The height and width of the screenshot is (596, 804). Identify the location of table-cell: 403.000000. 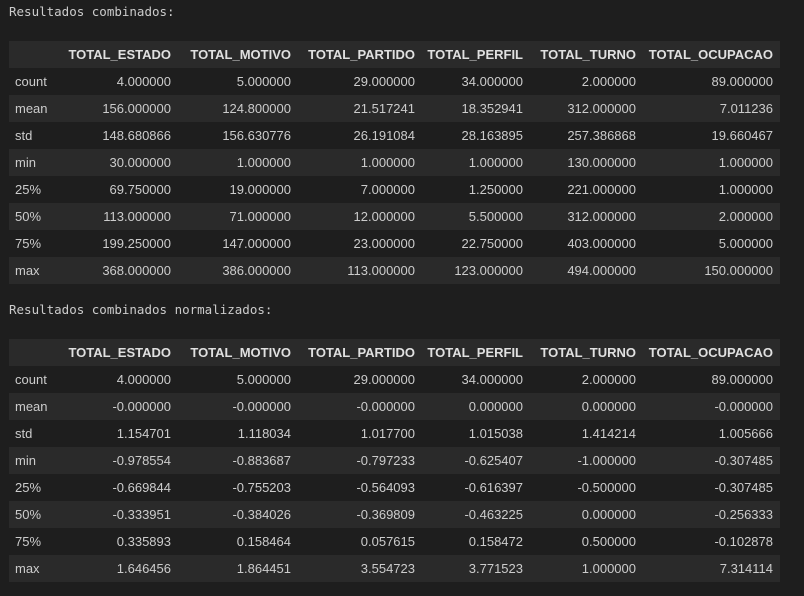
(601, 243).